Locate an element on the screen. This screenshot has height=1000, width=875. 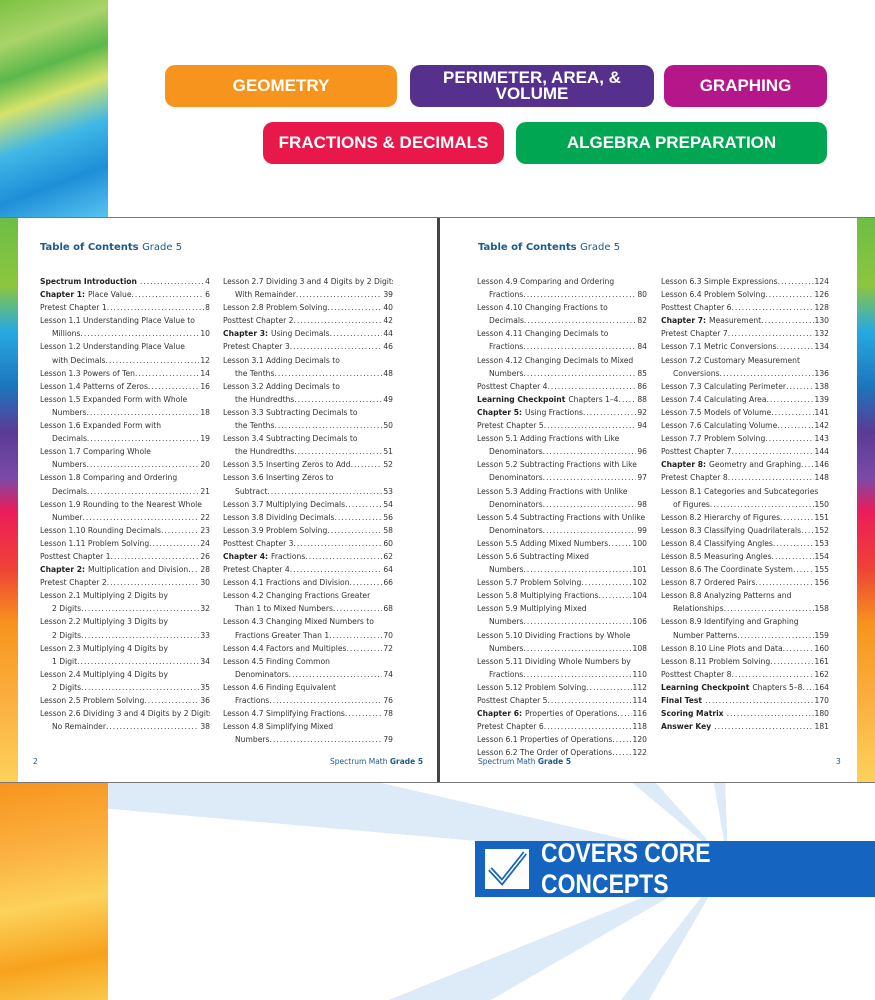
toc-entry: Lesson 5.1 Adding Fractions with Like is located at coordinates (562, 438).